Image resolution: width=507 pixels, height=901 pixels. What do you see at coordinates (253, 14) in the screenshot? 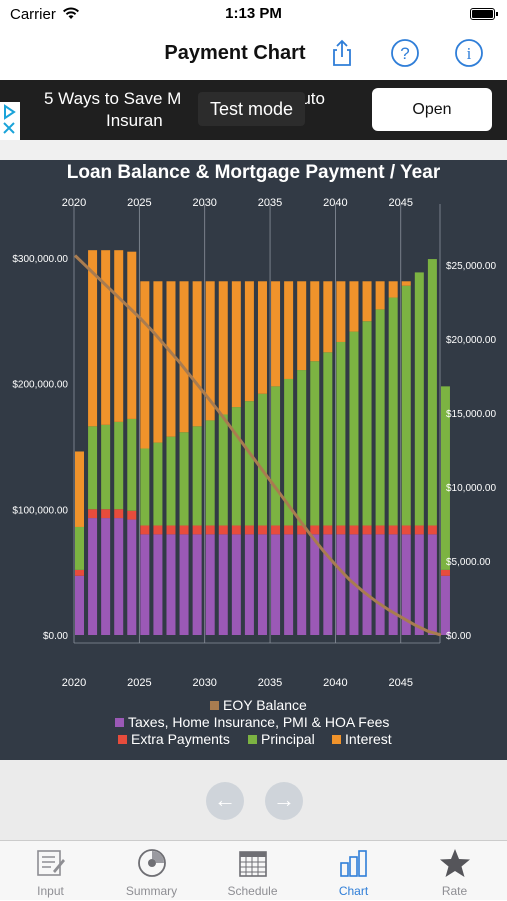
I see `status-bar: Carrier 1:13 PM` at bounding box center [253, 14].